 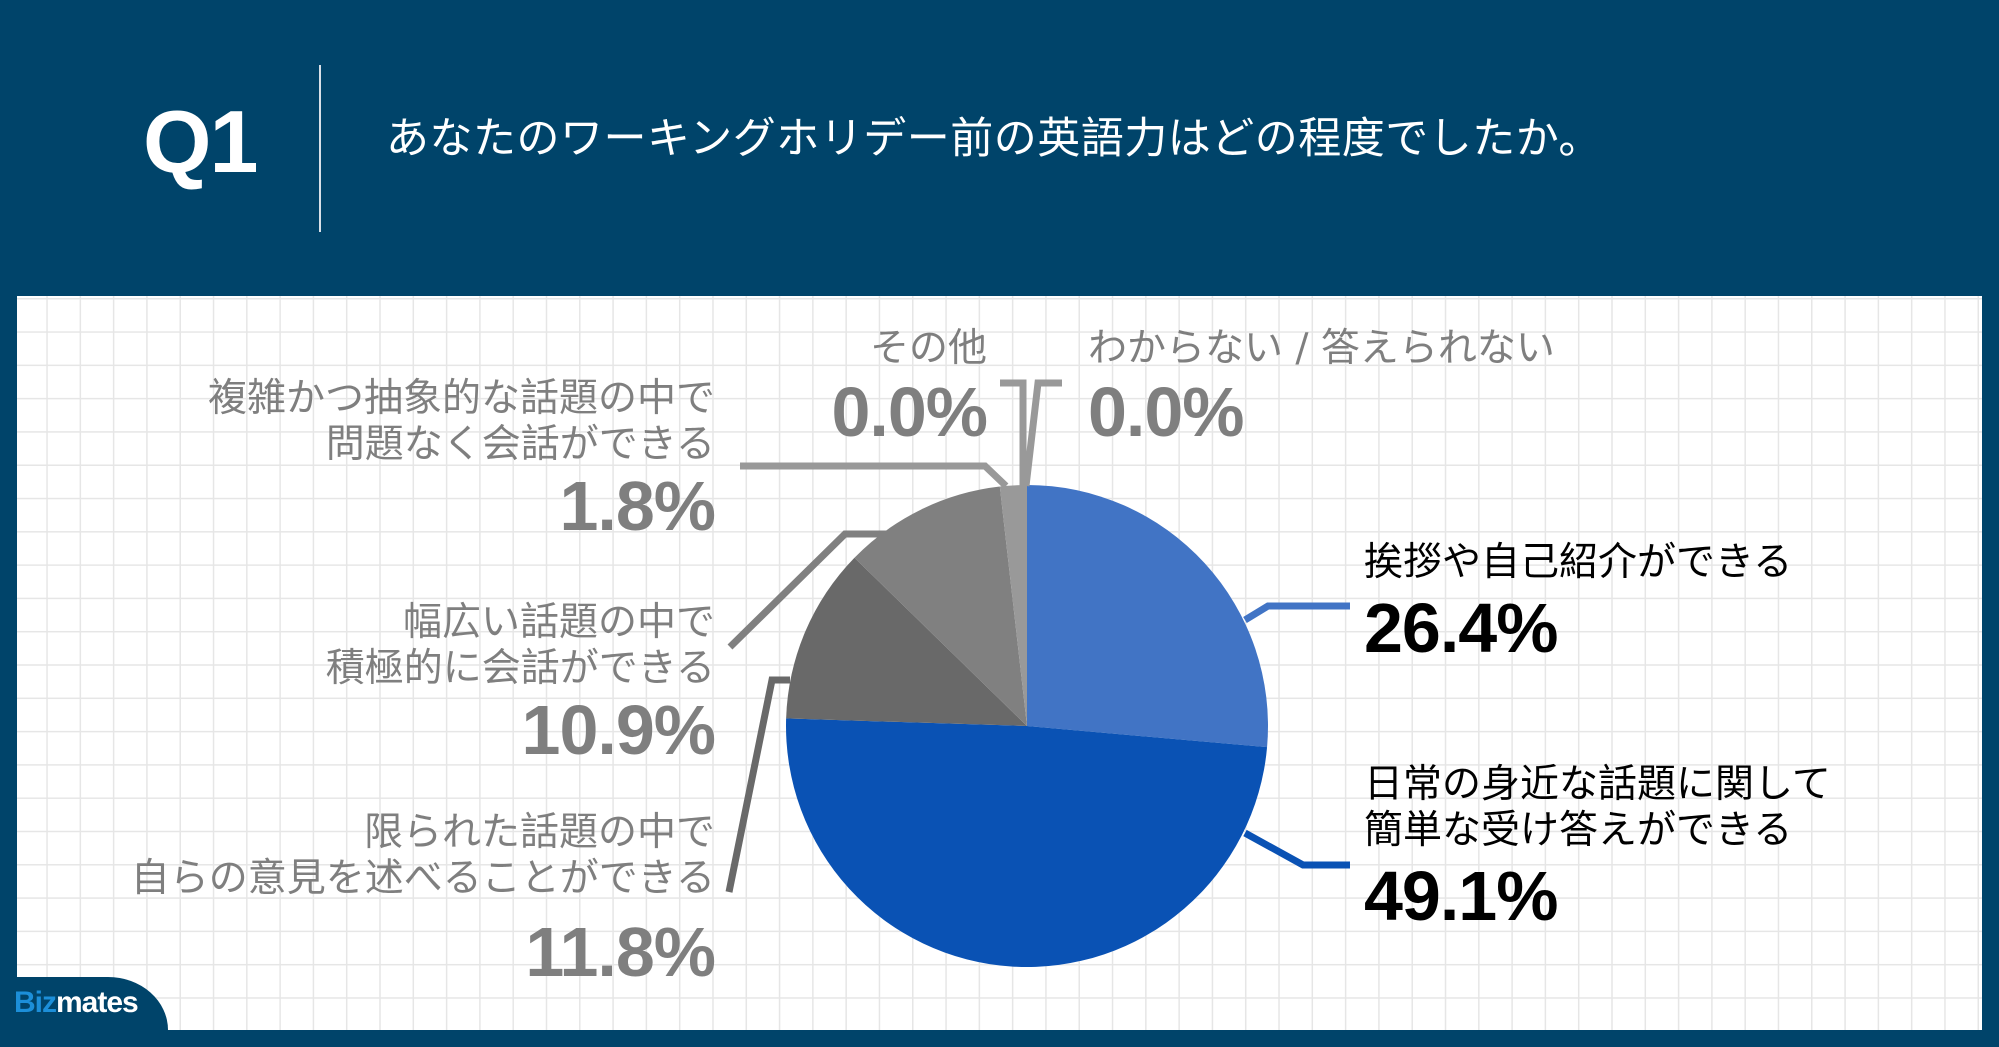 What do you see at coordinates (520, 668) in the screenshot?
I see `label-broad-text2: 積極的に会話ができる` at bounding box center [520, 668].